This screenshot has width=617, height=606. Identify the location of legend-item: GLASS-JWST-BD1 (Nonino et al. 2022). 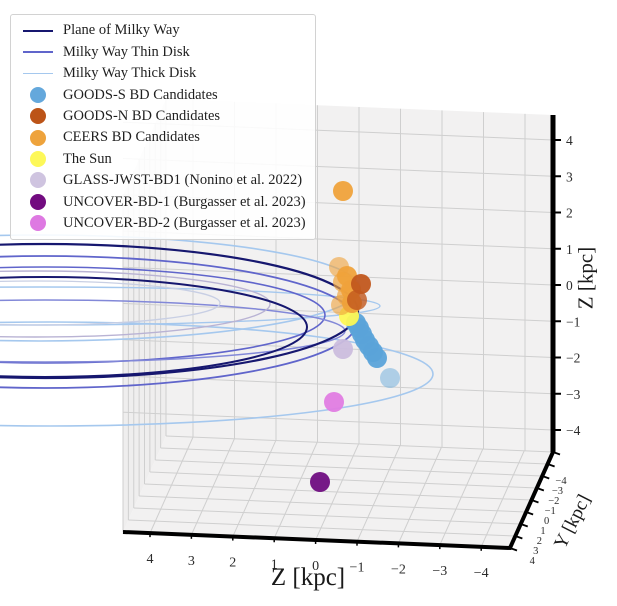
(162, 180).